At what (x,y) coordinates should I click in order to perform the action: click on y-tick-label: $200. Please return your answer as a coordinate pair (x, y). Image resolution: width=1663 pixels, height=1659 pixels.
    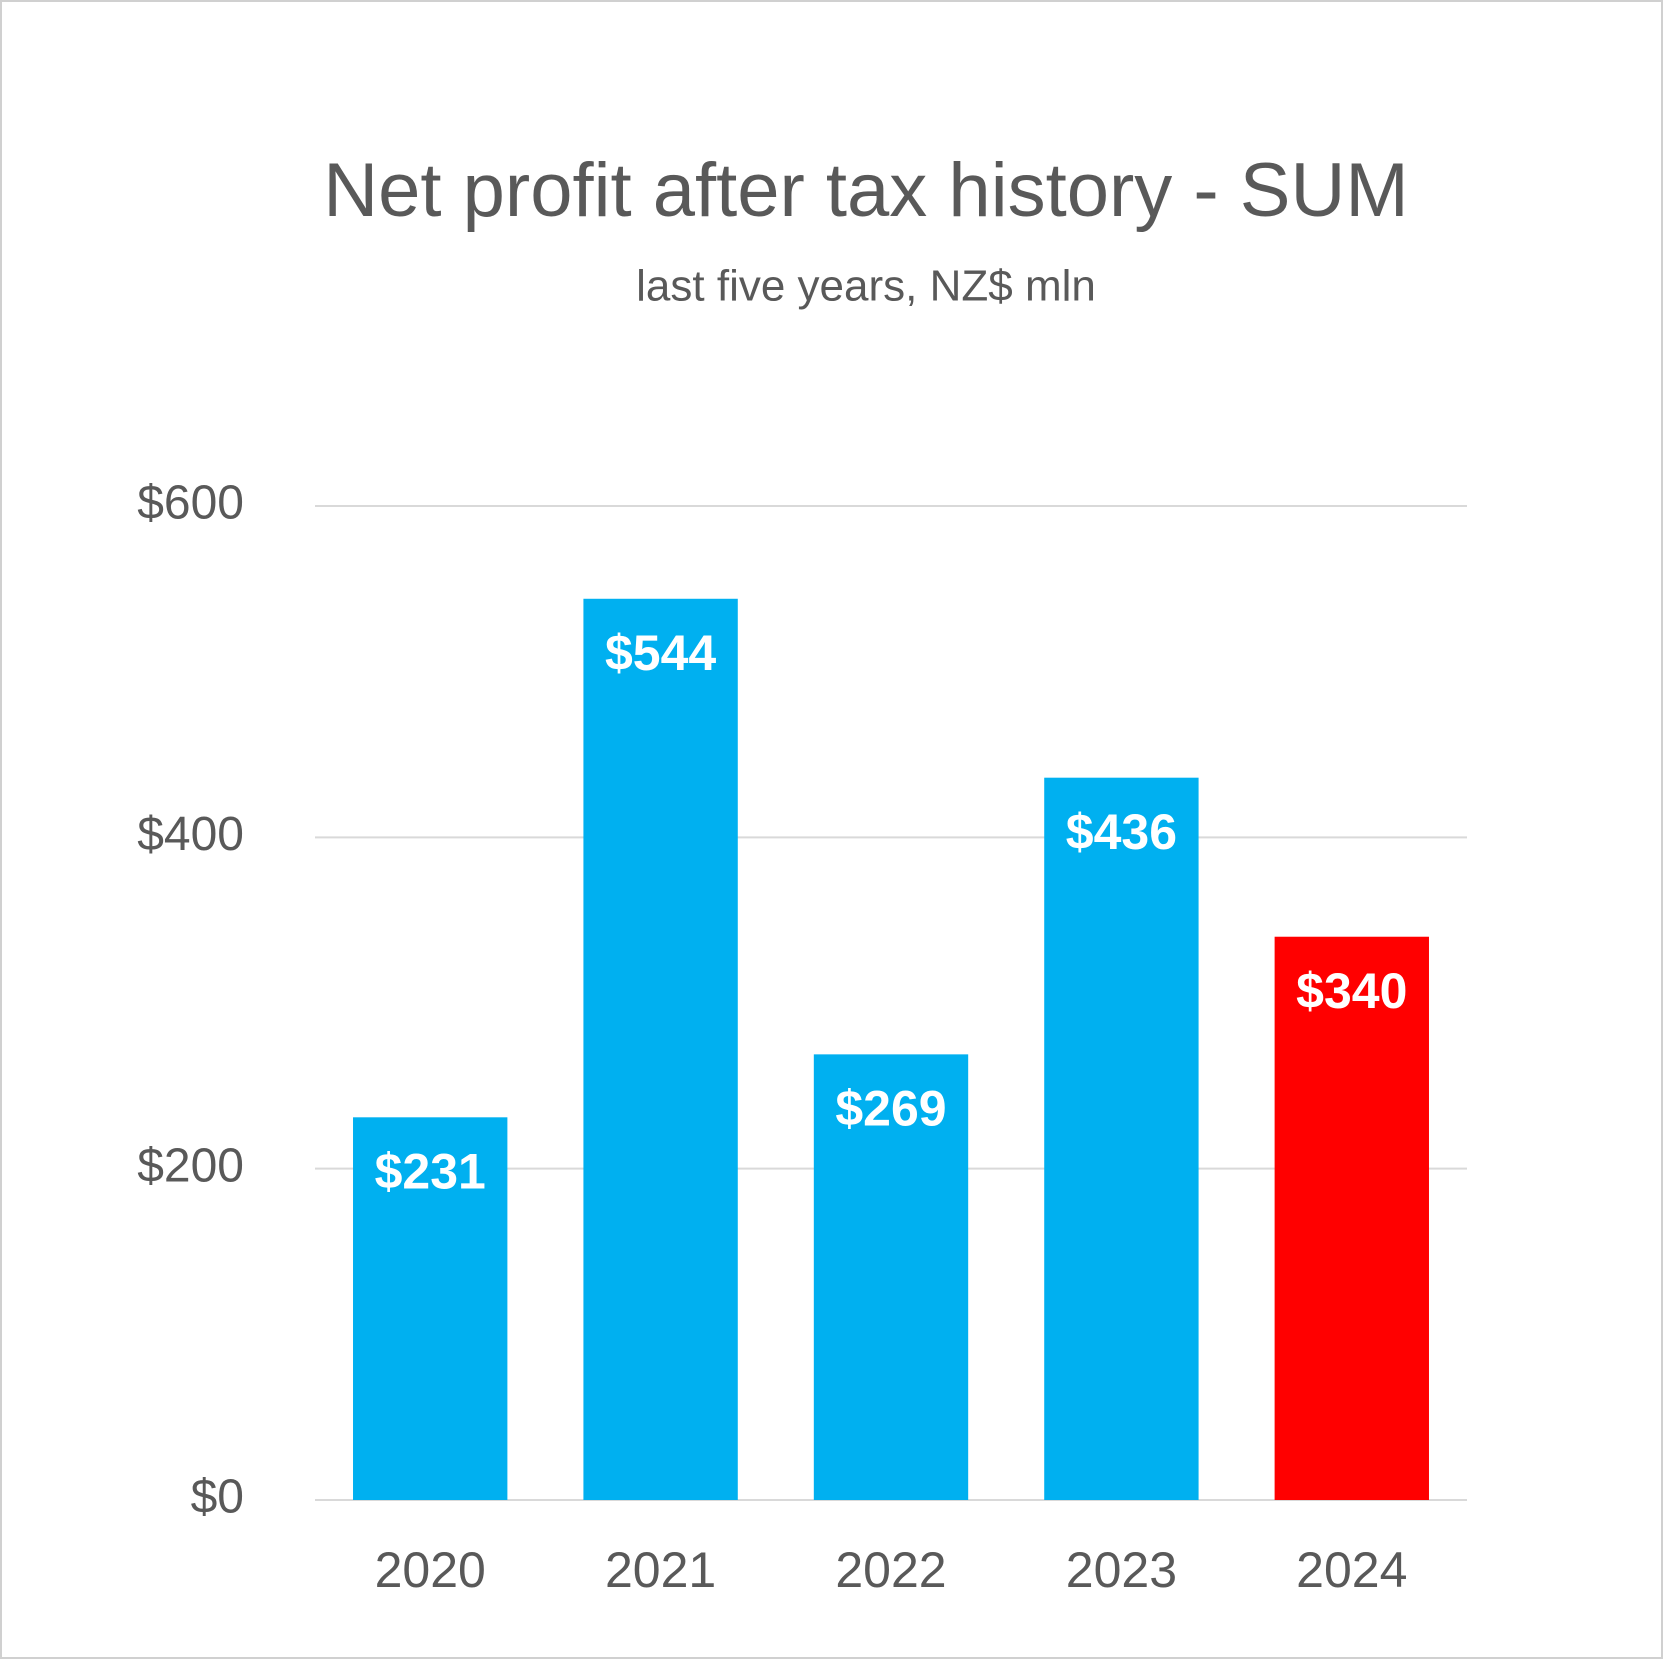
    Looking at the image, I should click on (190, 1165).